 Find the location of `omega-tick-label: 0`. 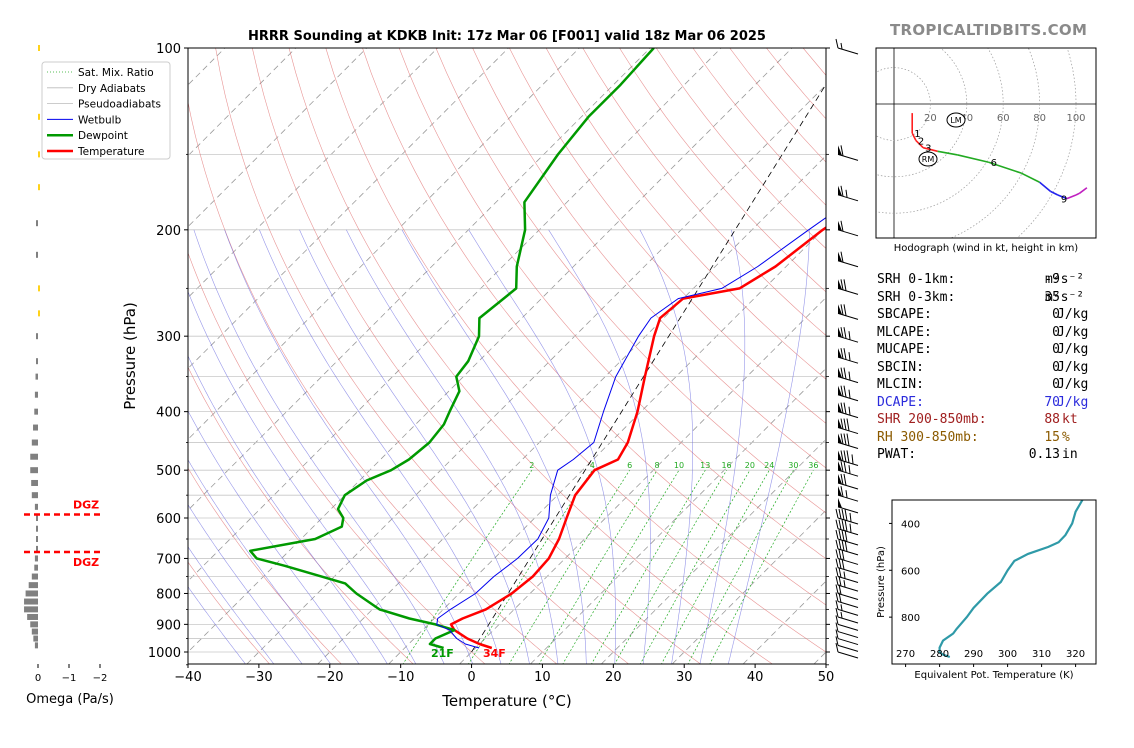

omega-tick-label: 0 is located at coordinates (38, 678).